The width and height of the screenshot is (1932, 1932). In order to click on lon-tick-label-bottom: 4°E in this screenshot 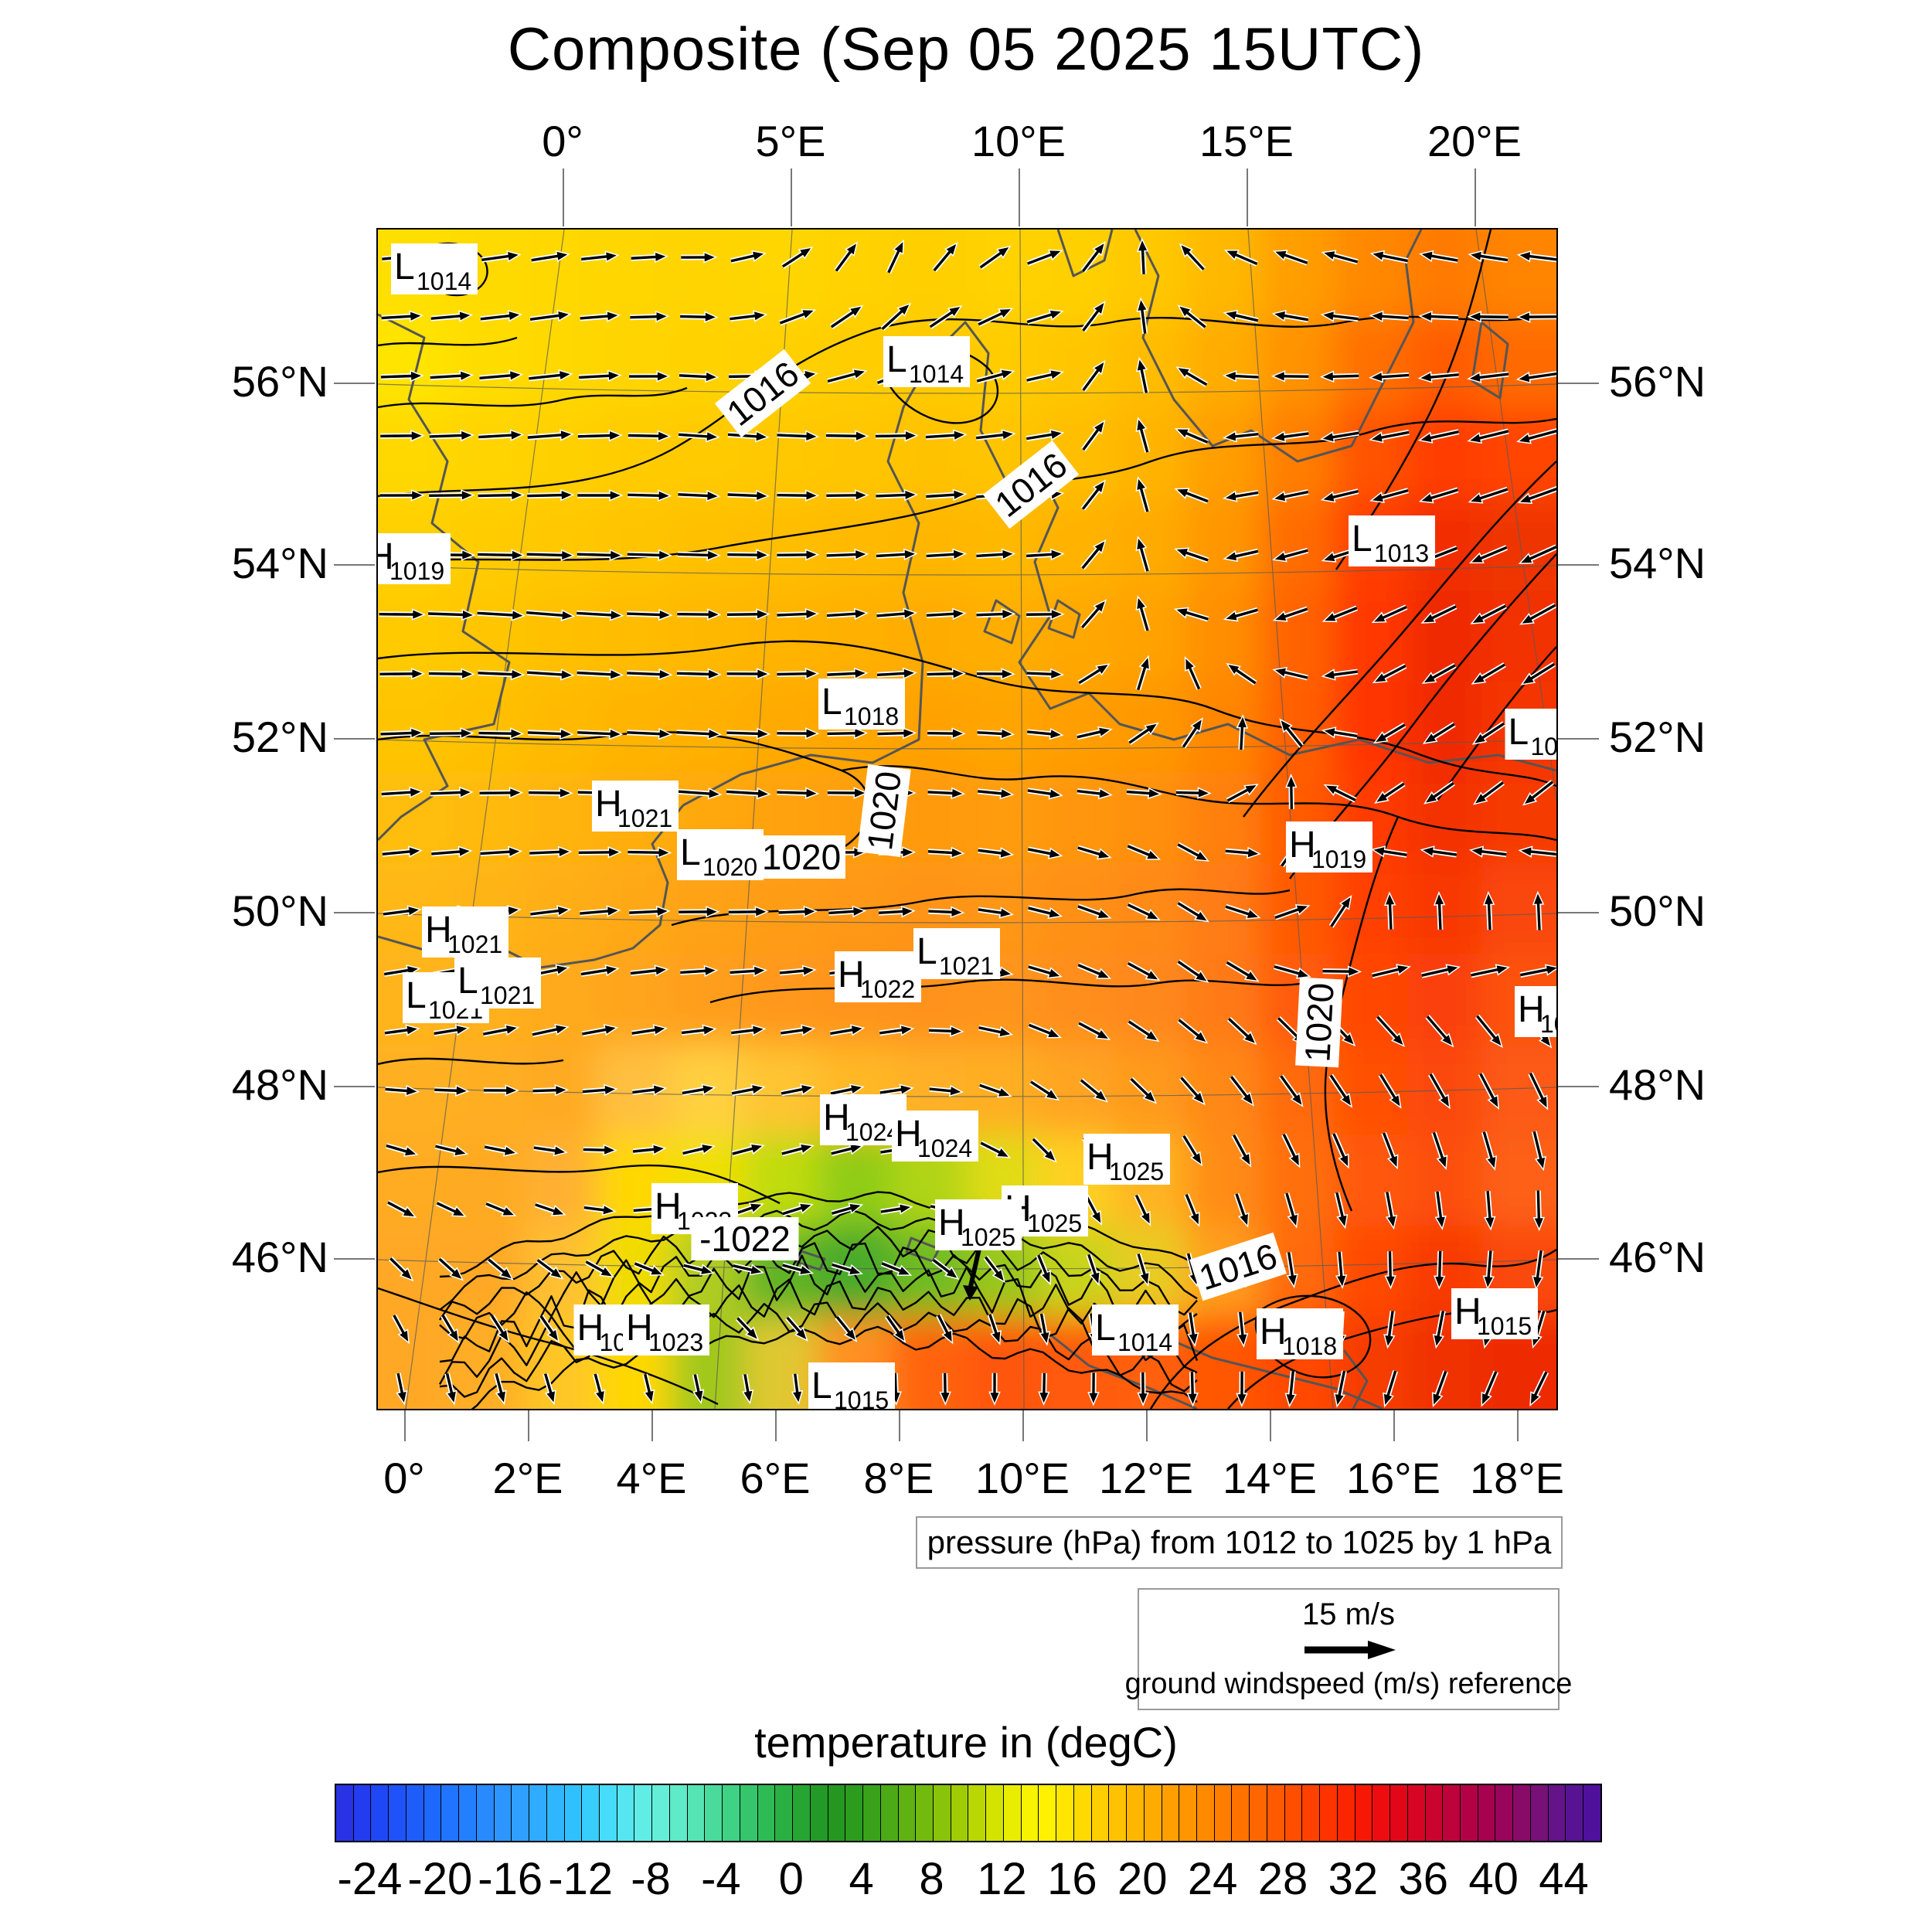, I will do `click(652, 1478)`.